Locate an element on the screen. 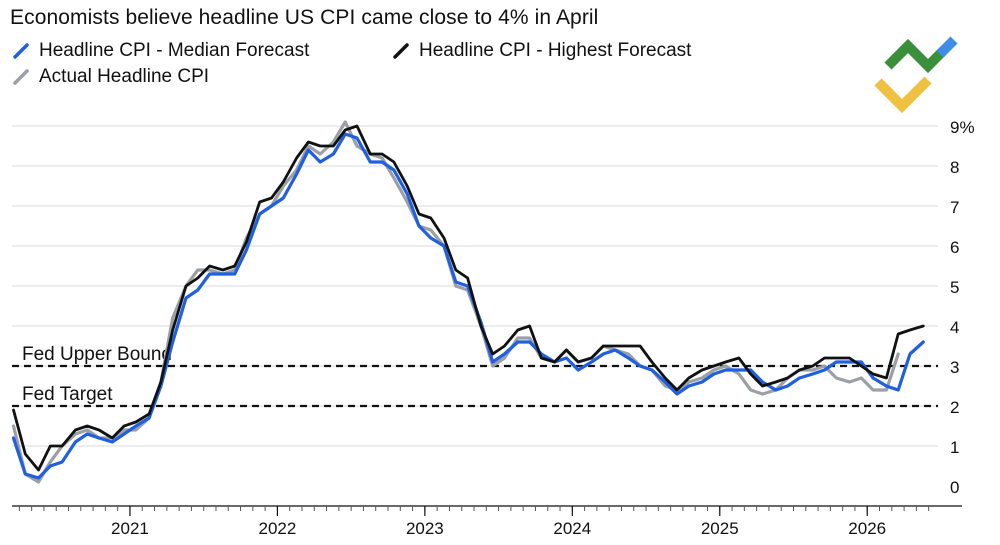  legend-label-highest: Headline CPI - Highest Forecast is located at coordinates (555, 50).